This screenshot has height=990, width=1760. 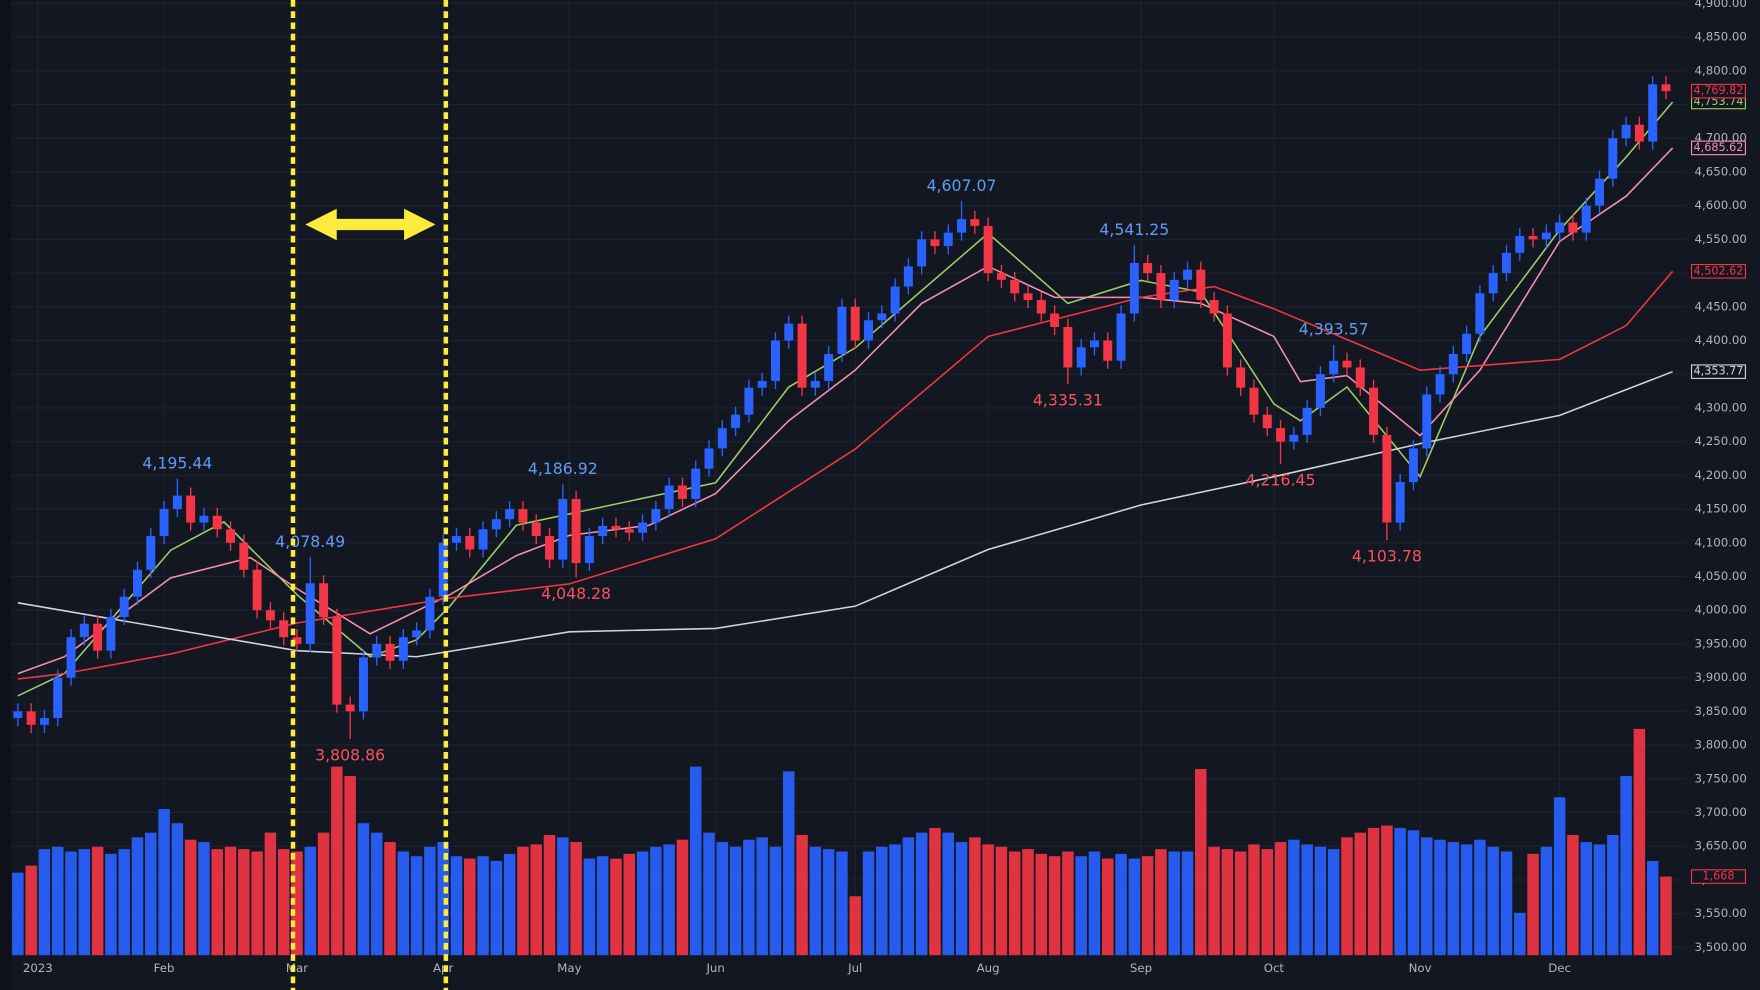 What do you see at coordinates (1721, 947) in the screenshot?
I see `y-tick-label: 3,500.00` at bounding box center [1721, 947].